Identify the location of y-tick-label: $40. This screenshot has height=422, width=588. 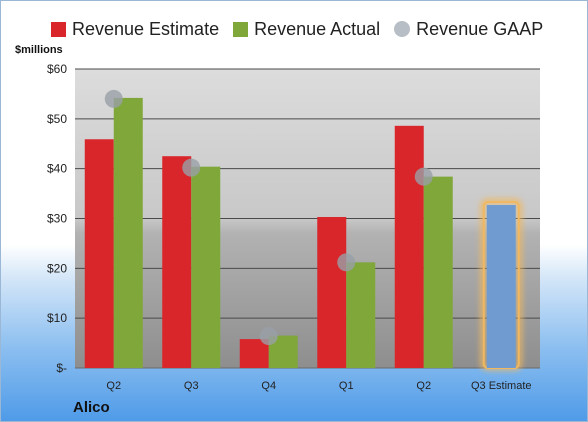
(57, 169).